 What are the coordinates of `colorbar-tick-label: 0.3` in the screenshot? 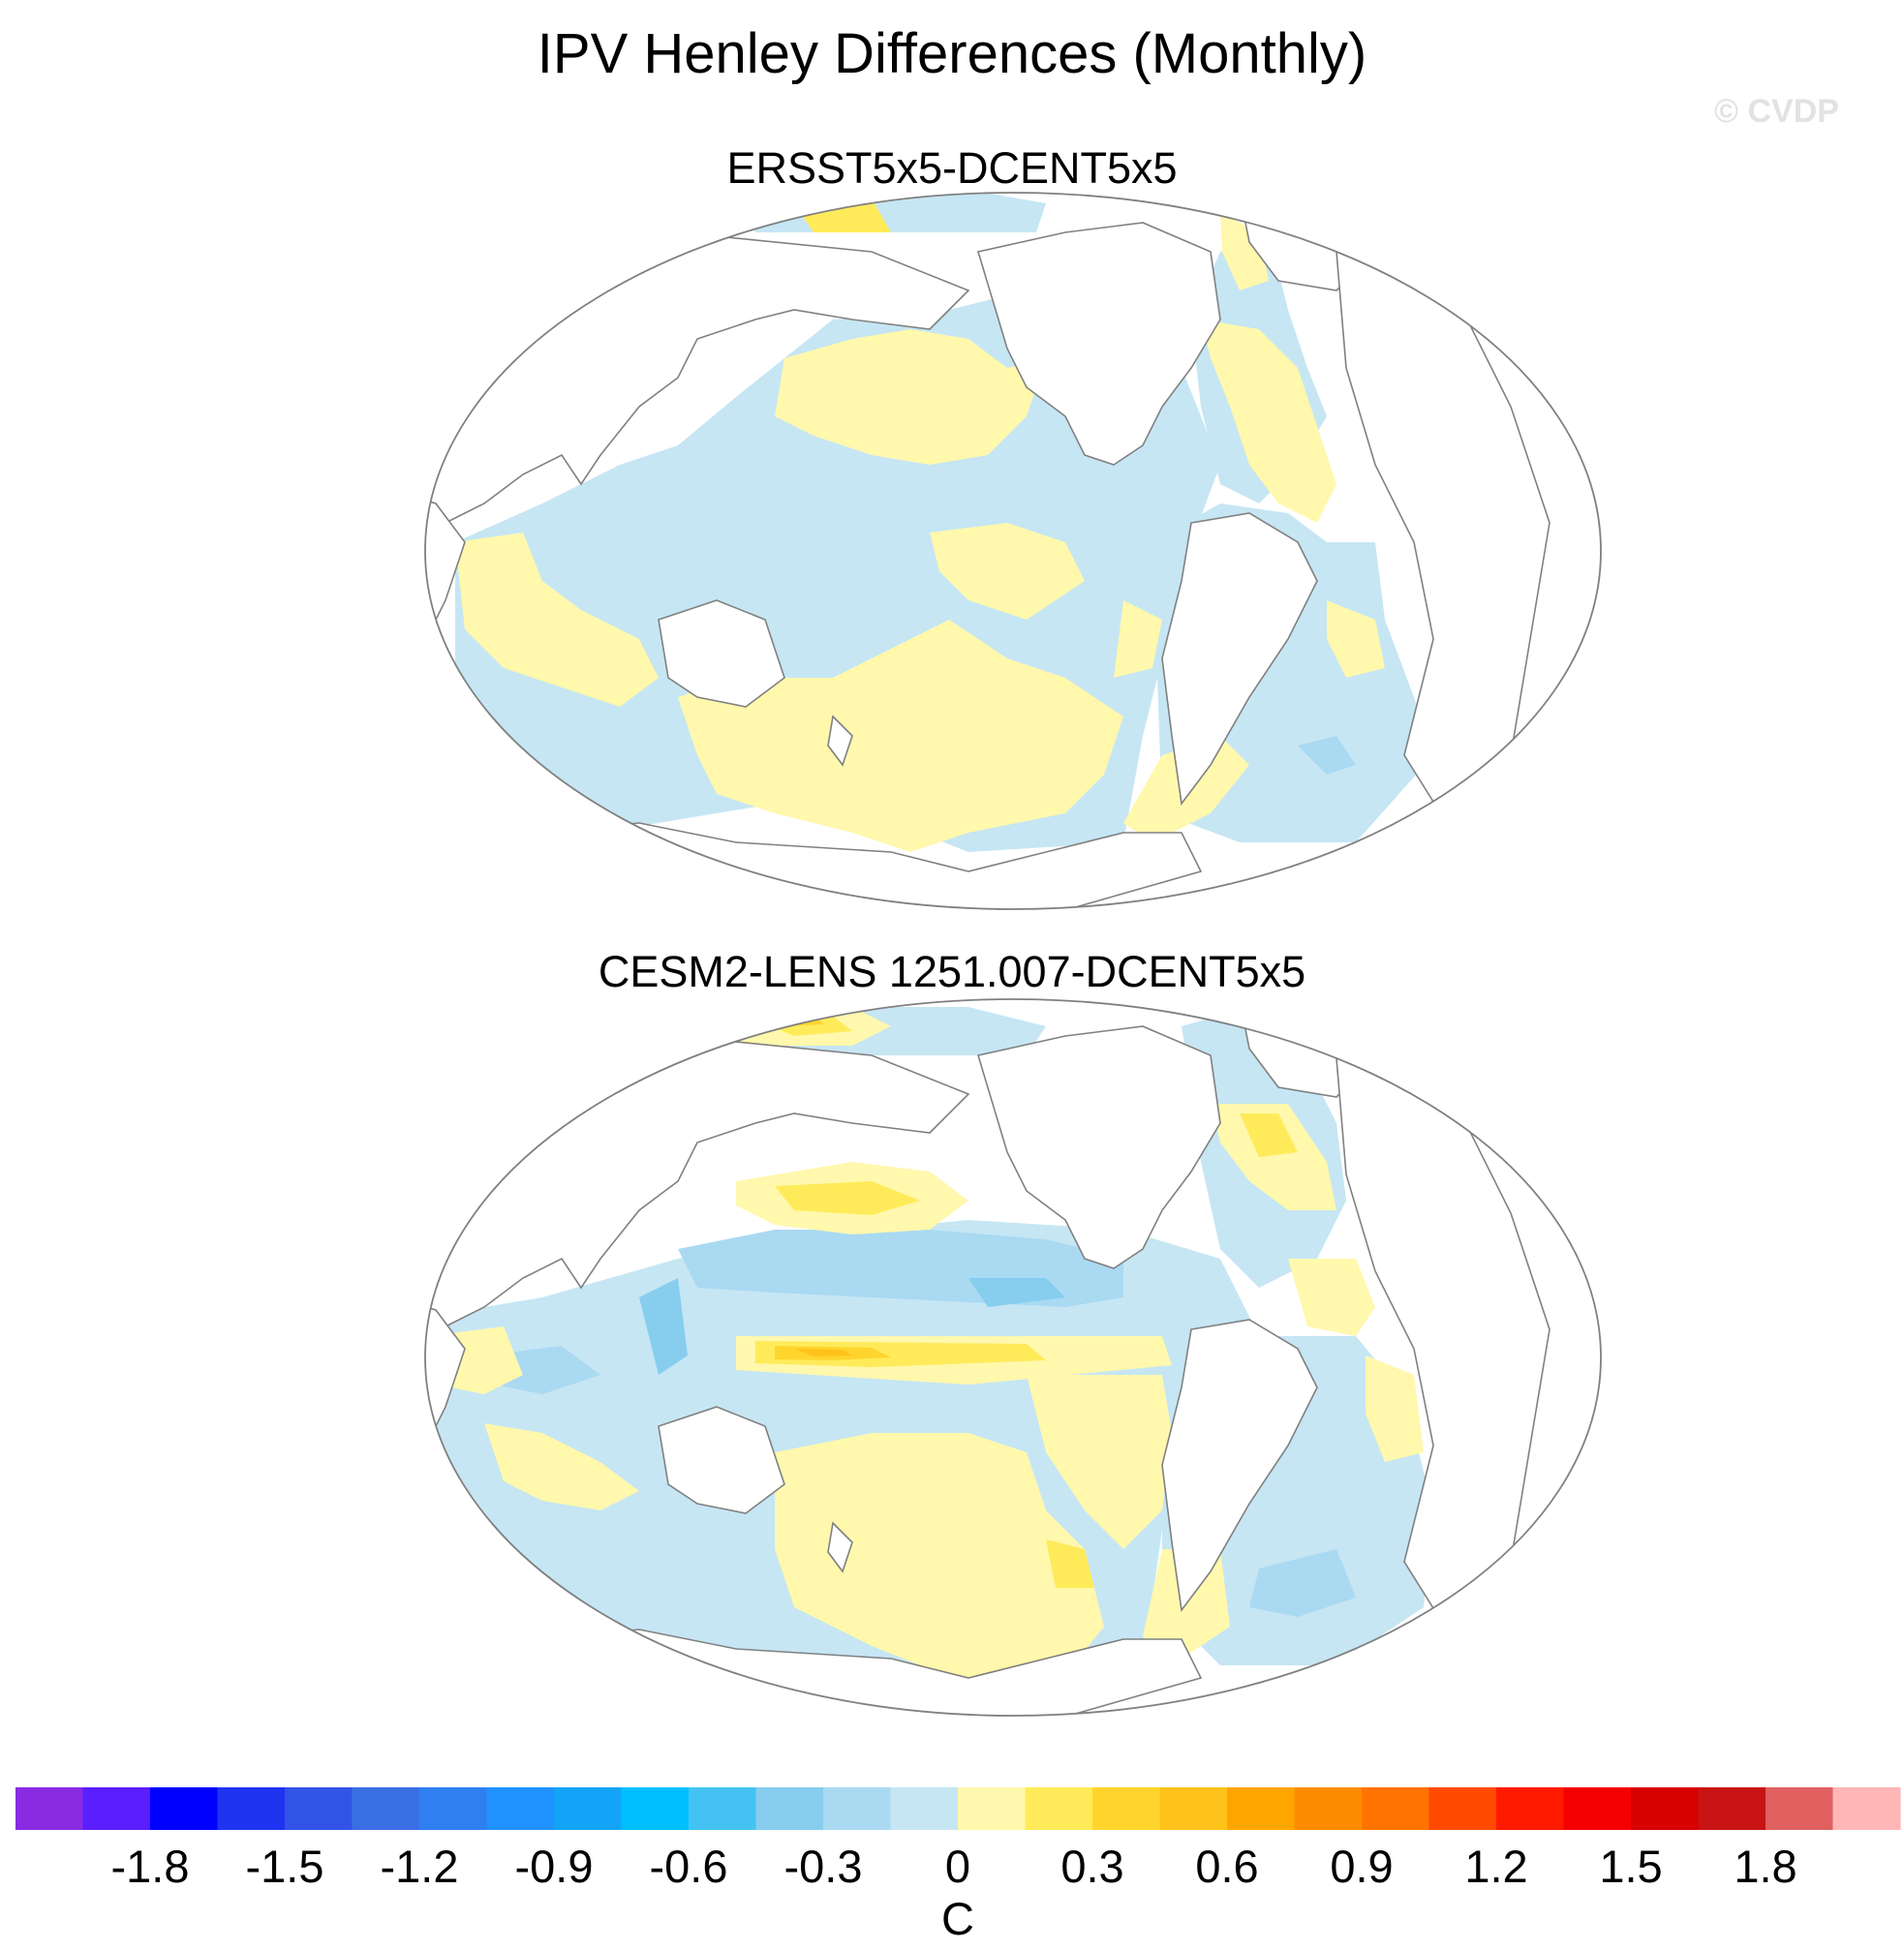 It's located at (1092, 1866).